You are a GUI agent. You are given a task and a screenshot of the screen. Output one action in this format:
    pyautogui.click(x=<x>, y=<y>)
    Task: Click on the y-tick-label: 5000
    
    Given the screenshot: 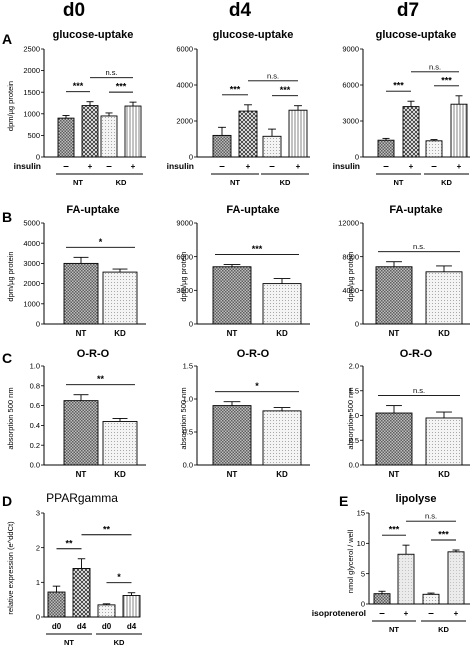 What is the action you would take?
    pyautogui.click(x=31, y=223)
    